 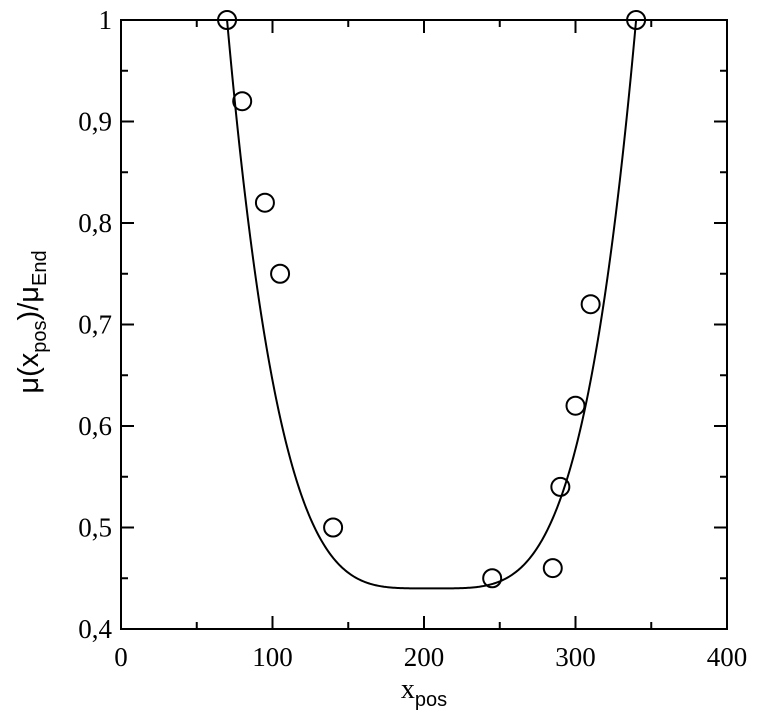 What do you see at coordinates (95, 629) in the screenshot?
I see `y-tick-label: 0,4` at bounding box center [95, 629].